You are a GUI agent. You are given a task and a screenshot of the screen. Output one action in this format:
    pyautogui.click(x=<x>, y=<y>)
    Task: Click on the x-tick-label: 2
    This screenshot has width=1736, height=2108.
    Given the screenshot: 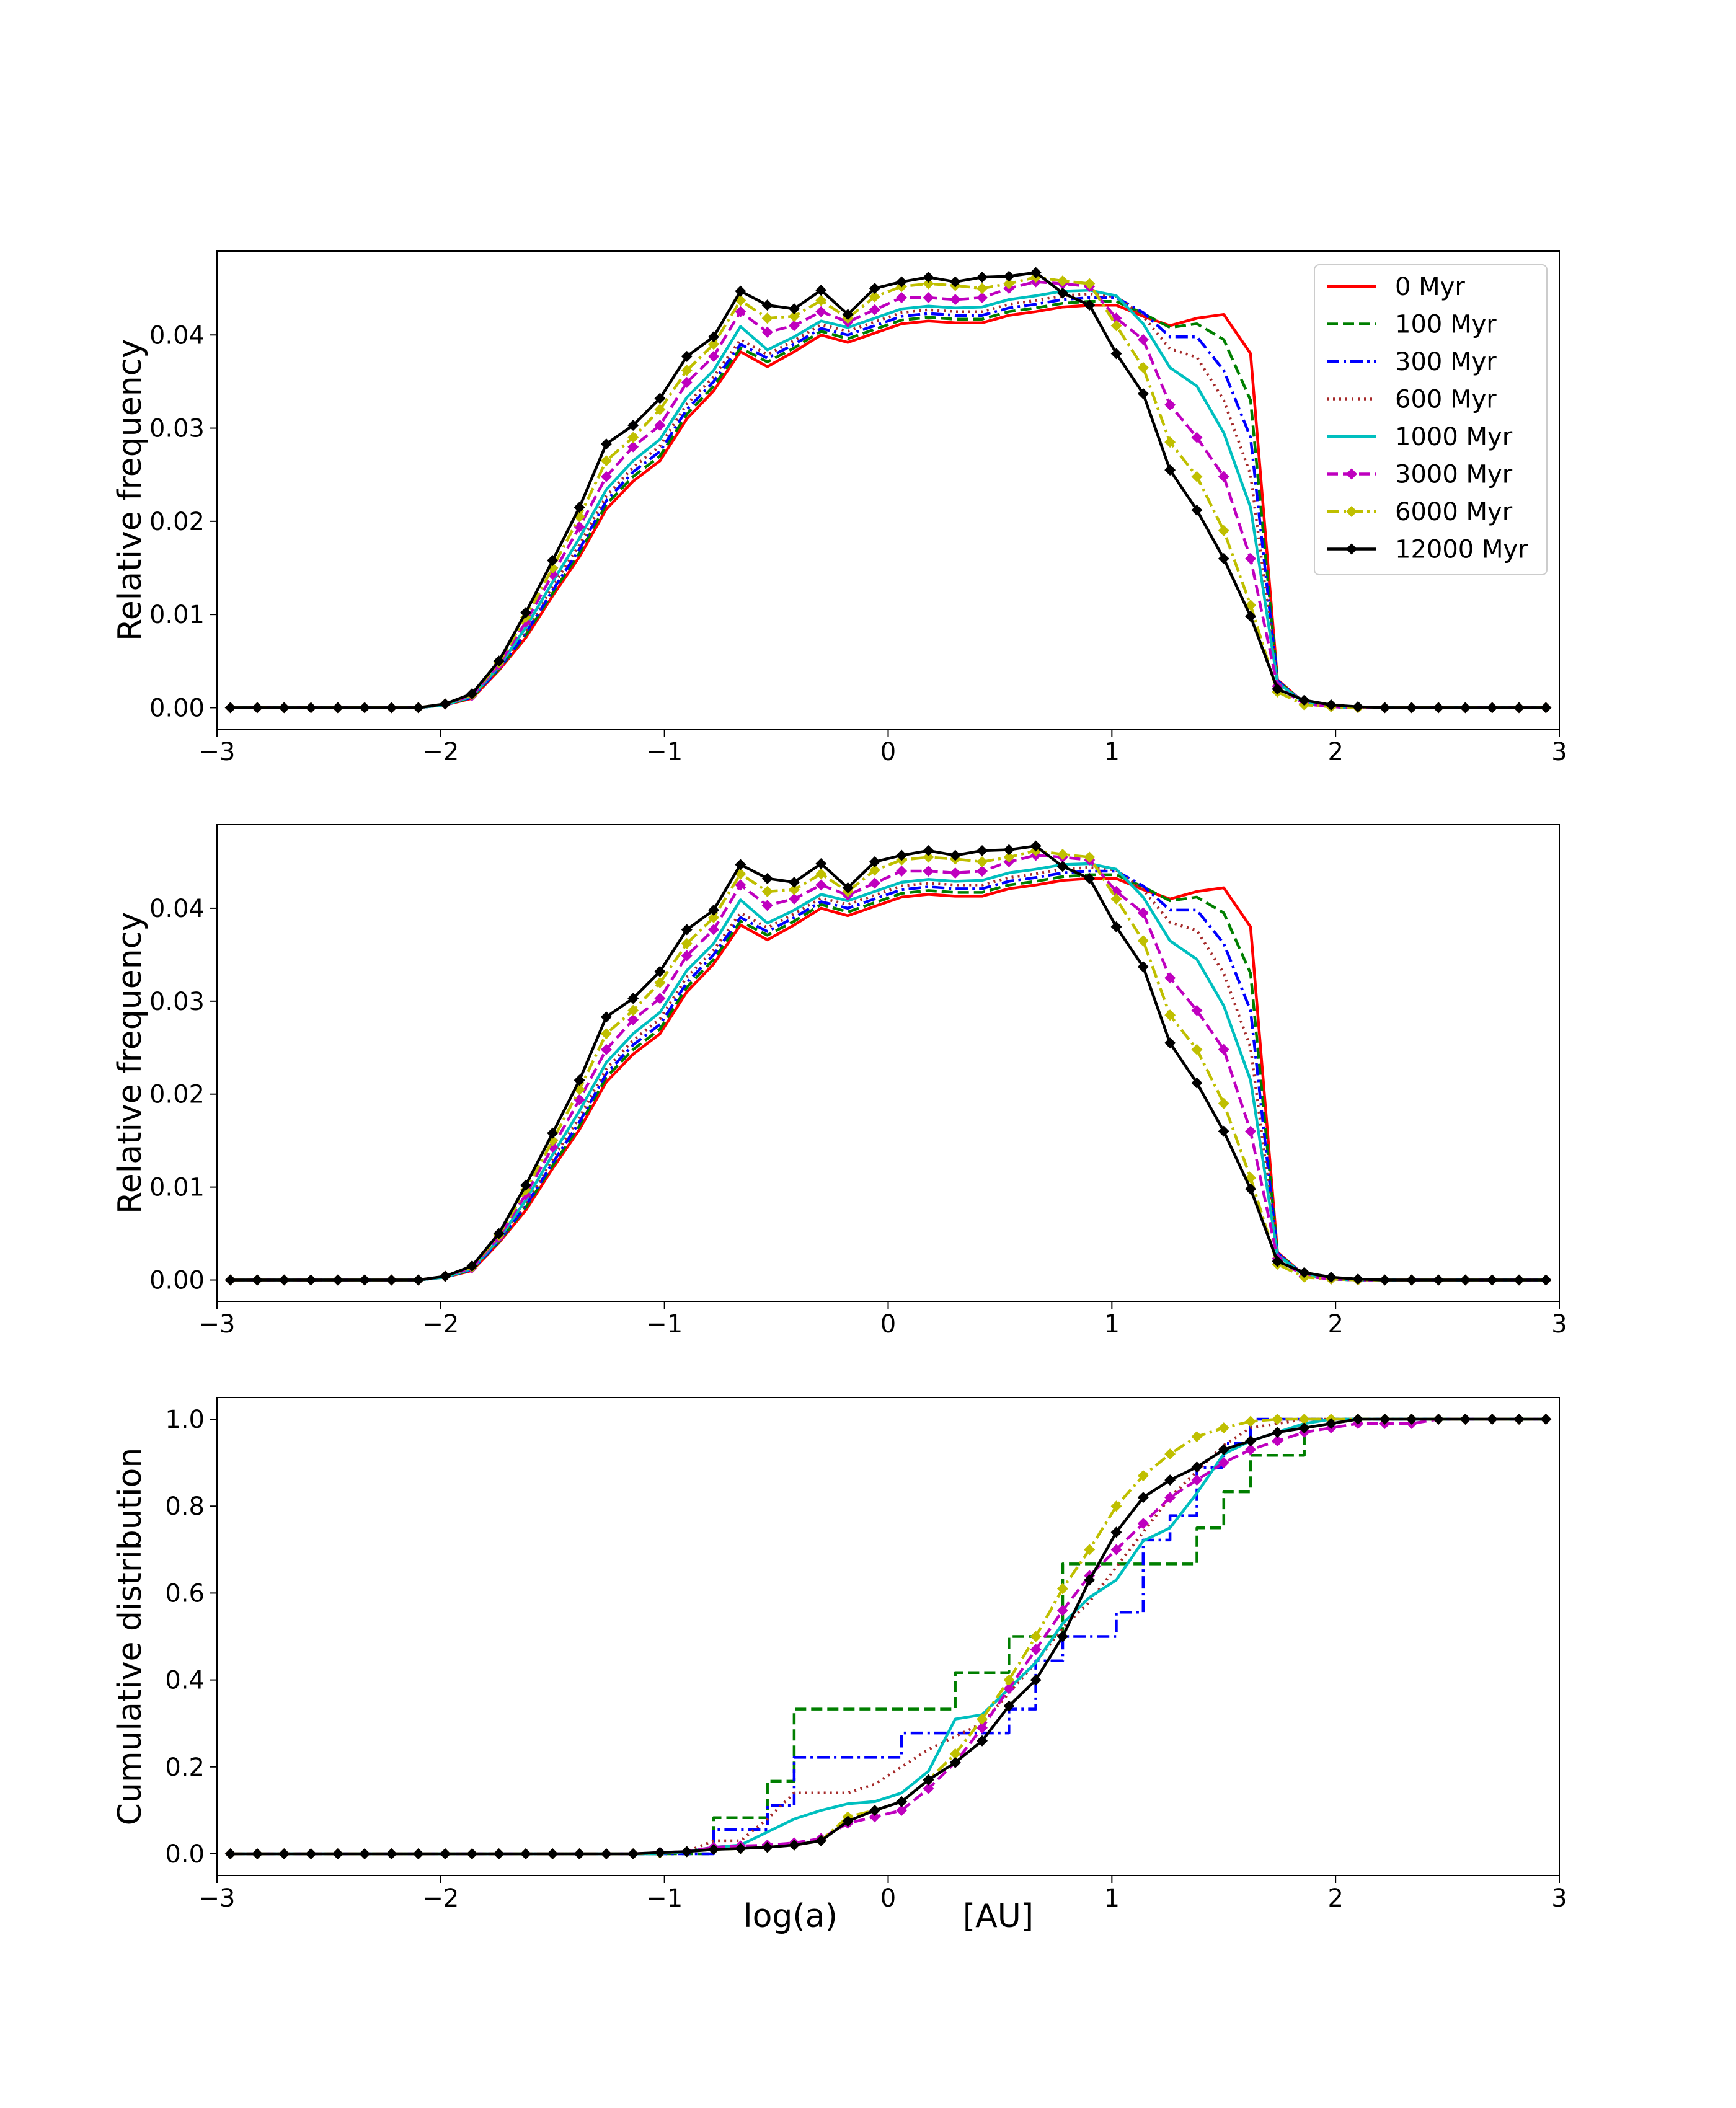 What is the action you would take?
    pyautogui.click(x=1335, y=1324)
    